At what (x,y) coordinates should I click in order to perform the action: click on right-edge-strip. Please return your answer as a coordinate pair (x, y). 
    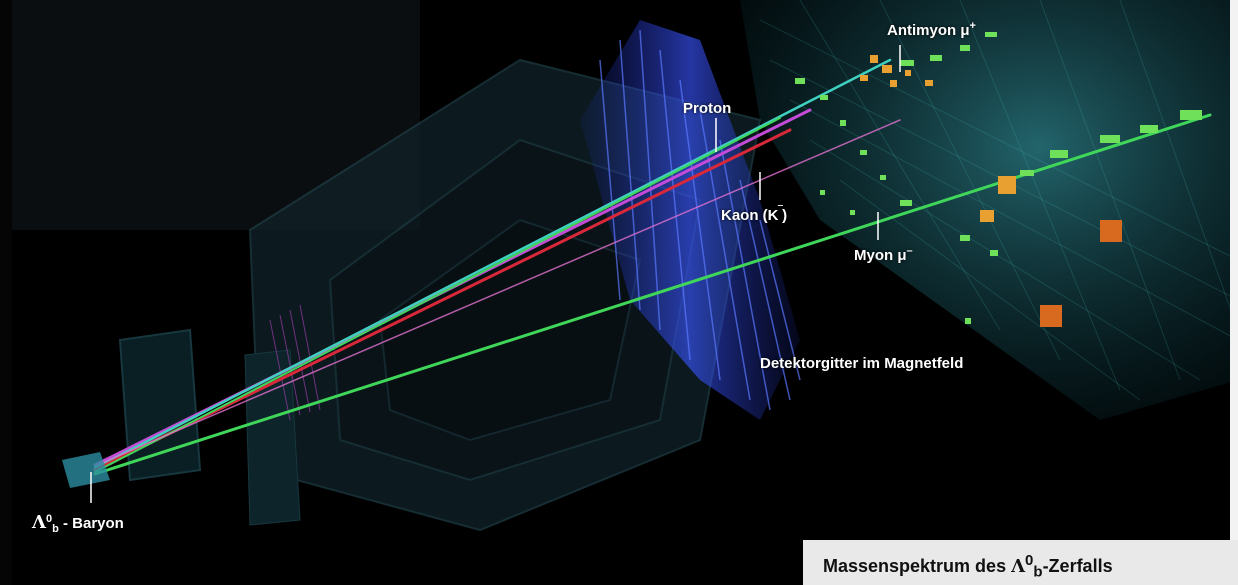
    Looking at the image, I should click on (1234, 270).